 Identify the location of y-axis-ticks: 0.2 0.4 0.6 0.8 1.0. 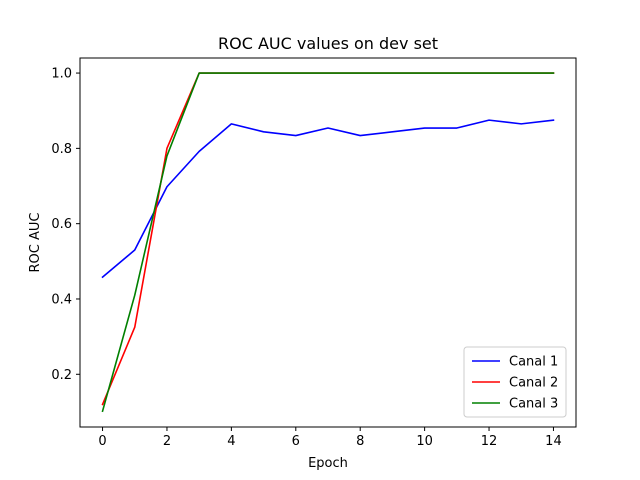
(65, 225).